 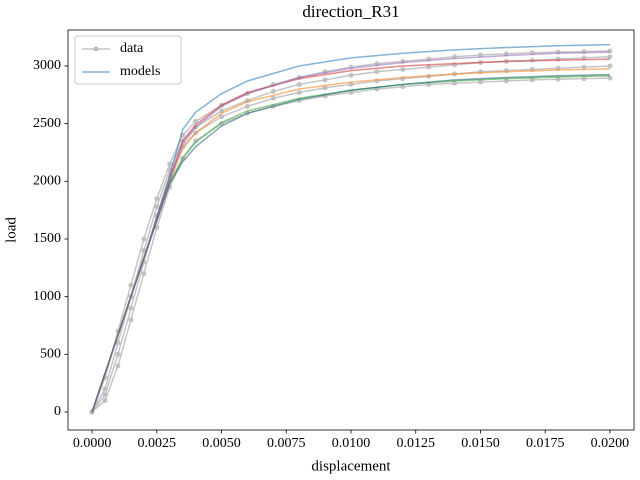 What do you see at coordinates (350, 11) in the screenshot?
I see `chart-title: direction_R31` at bounding box center [350, 11].